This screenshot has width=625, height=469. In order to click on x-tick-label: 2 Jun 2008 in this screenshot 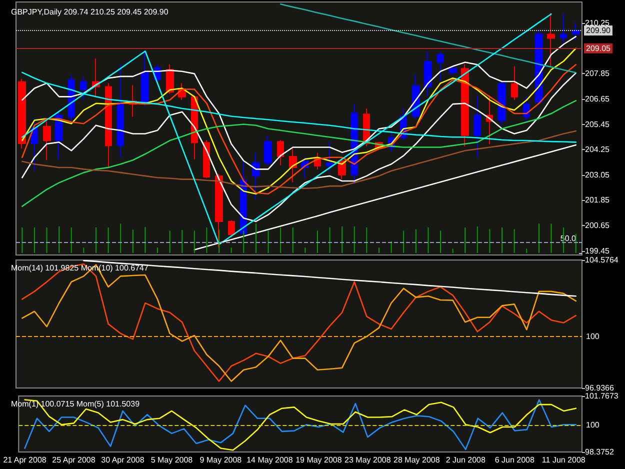, I will do `click(466, 460)`.